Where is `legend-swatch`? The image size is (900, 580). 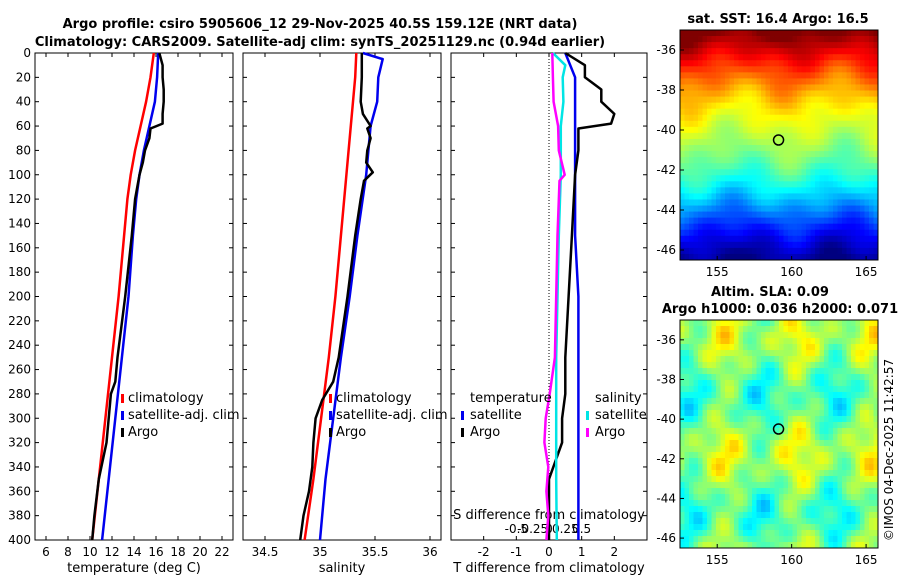 legend-swatch is located at coordinates (587, 415).